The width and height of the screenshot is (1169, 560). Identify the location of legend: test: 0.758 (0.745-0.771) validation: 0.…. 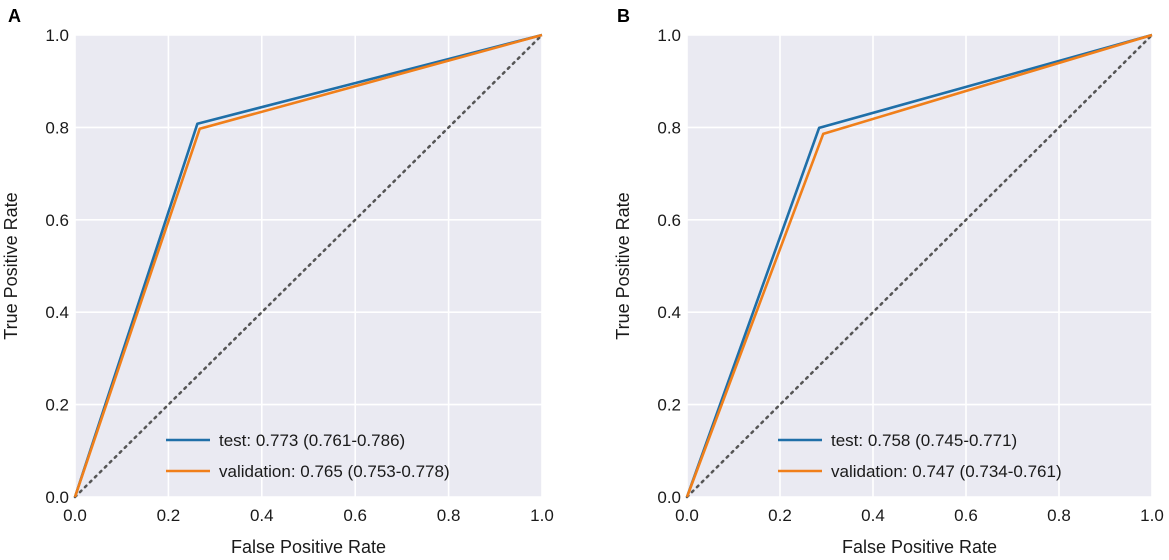
(920, 456).